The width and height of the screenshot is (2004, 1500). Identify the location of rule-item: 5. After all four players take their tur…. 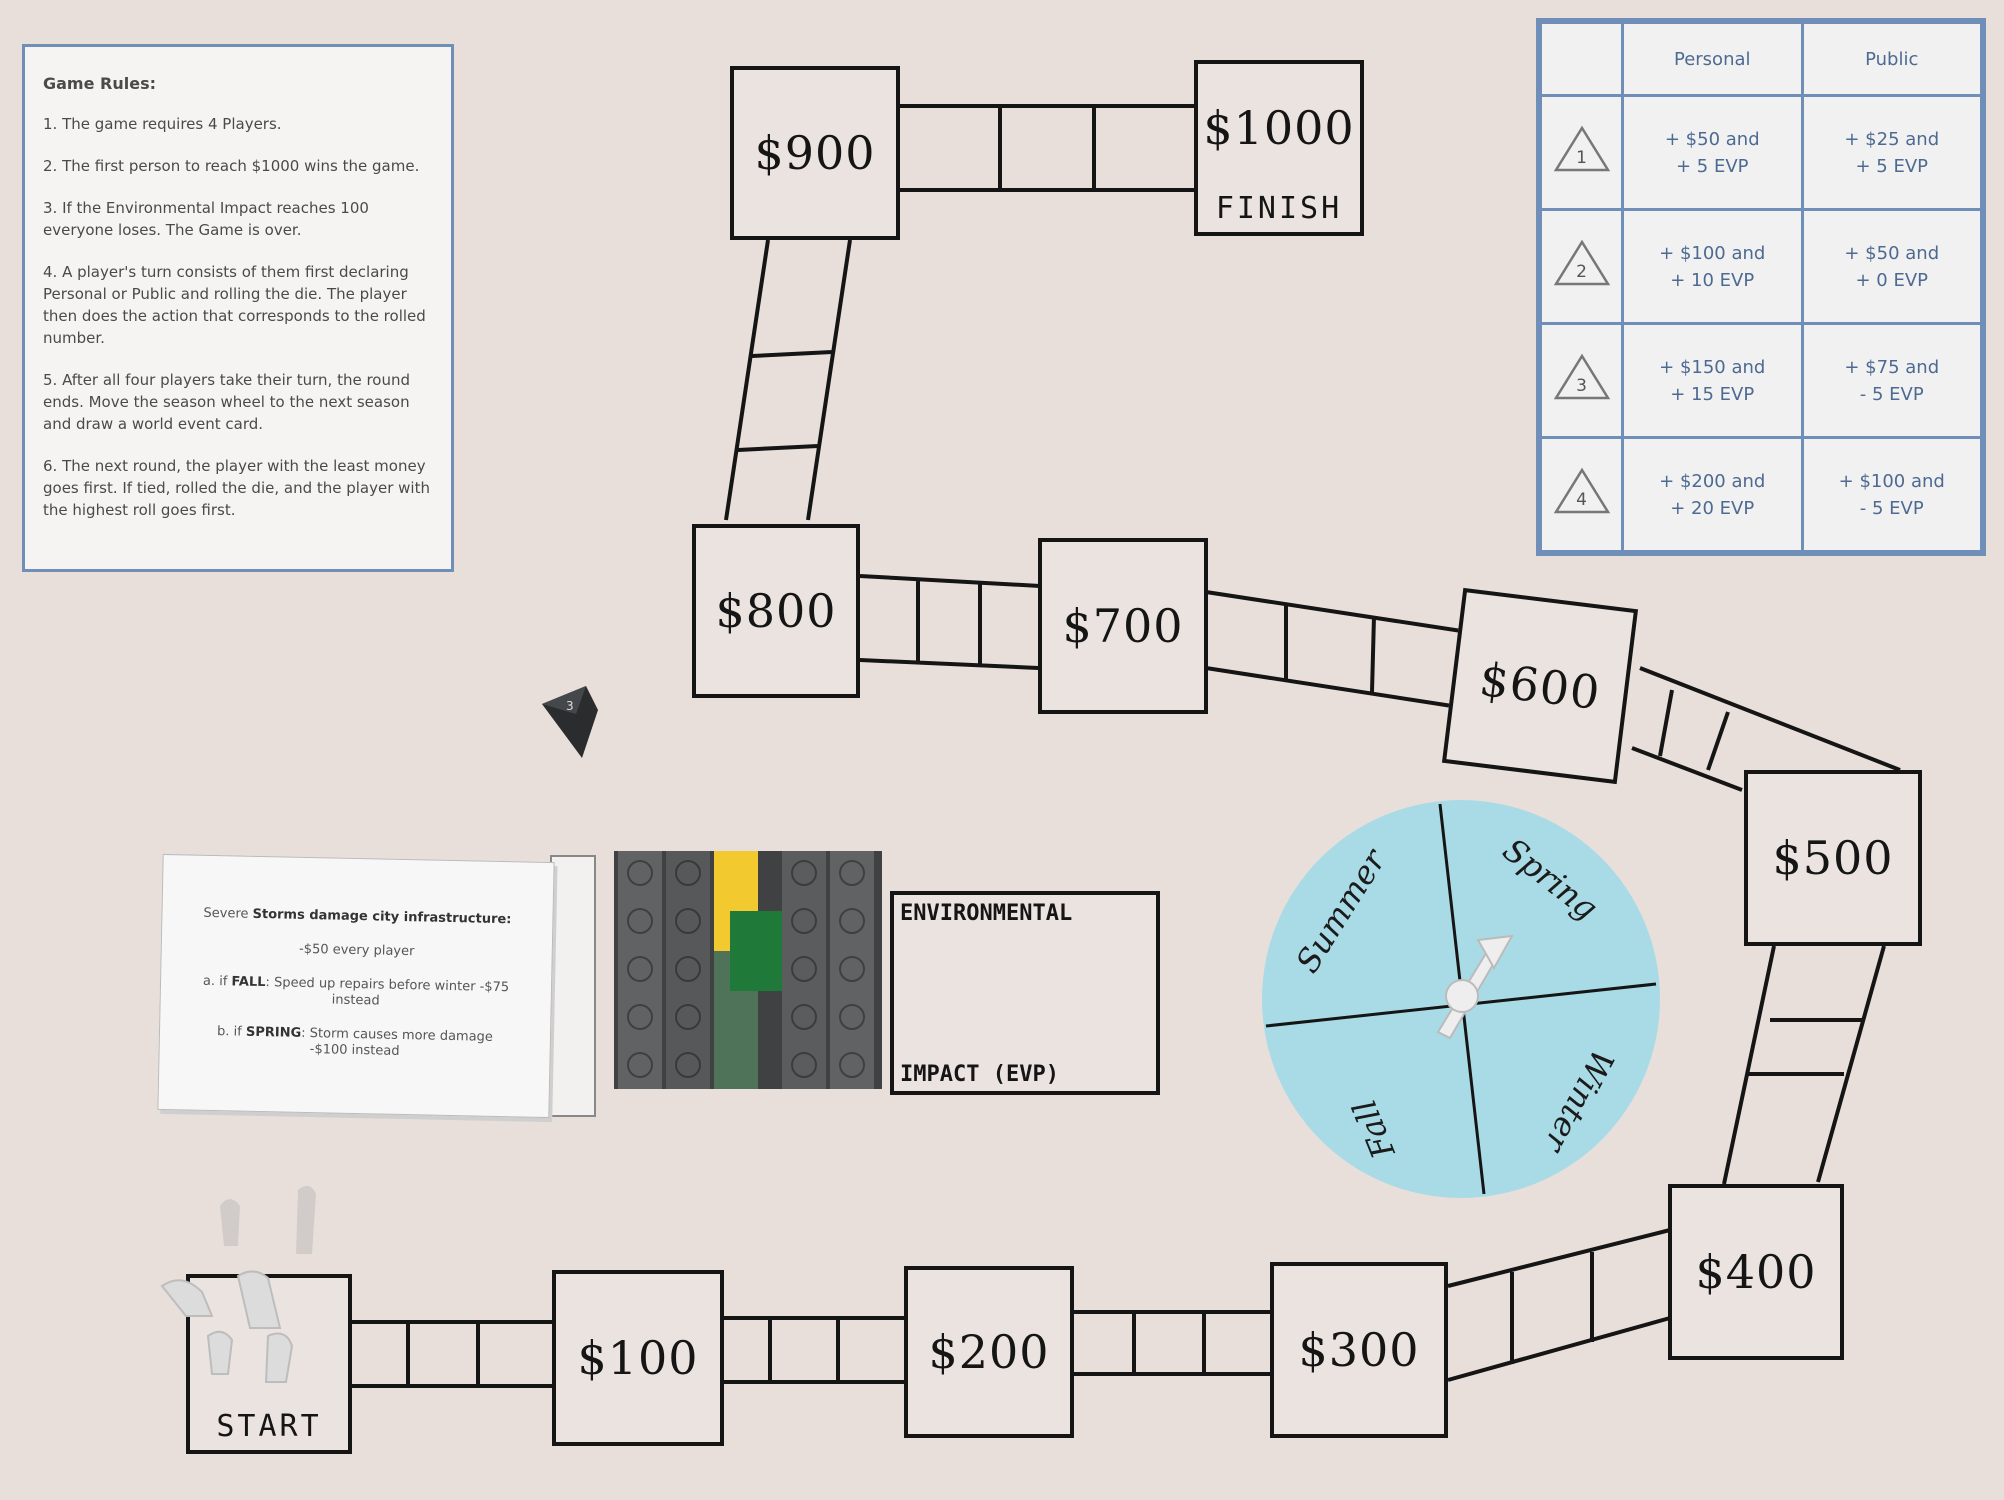
(227, 402).